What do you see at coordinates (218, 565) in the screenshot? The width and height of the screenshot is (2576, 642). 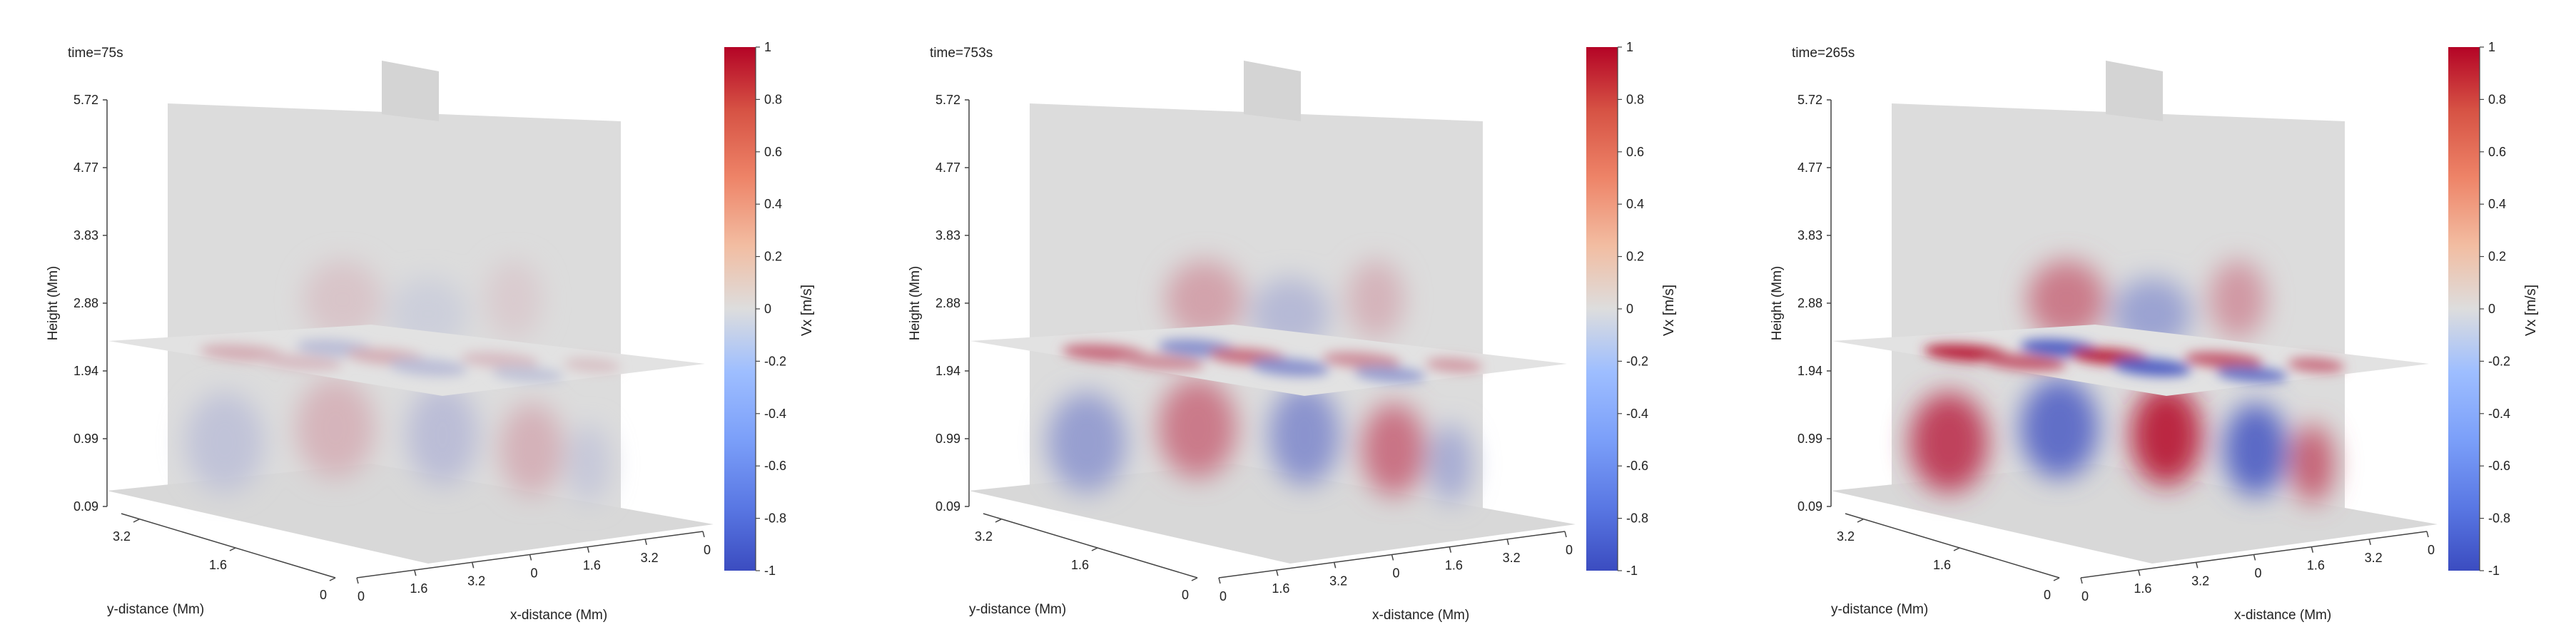 I see `y-tick-label: 1.6` at bounding box center [218, 565].